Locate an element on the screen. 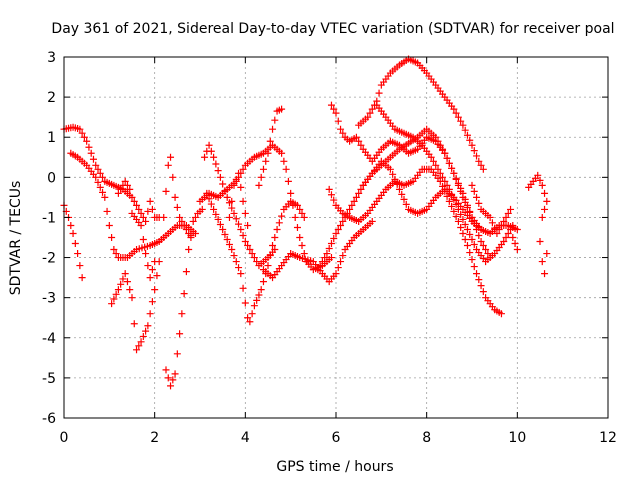 This screenshot has width=640, height=480. x-tick-label: 12 is located at coordinates (608, 438).